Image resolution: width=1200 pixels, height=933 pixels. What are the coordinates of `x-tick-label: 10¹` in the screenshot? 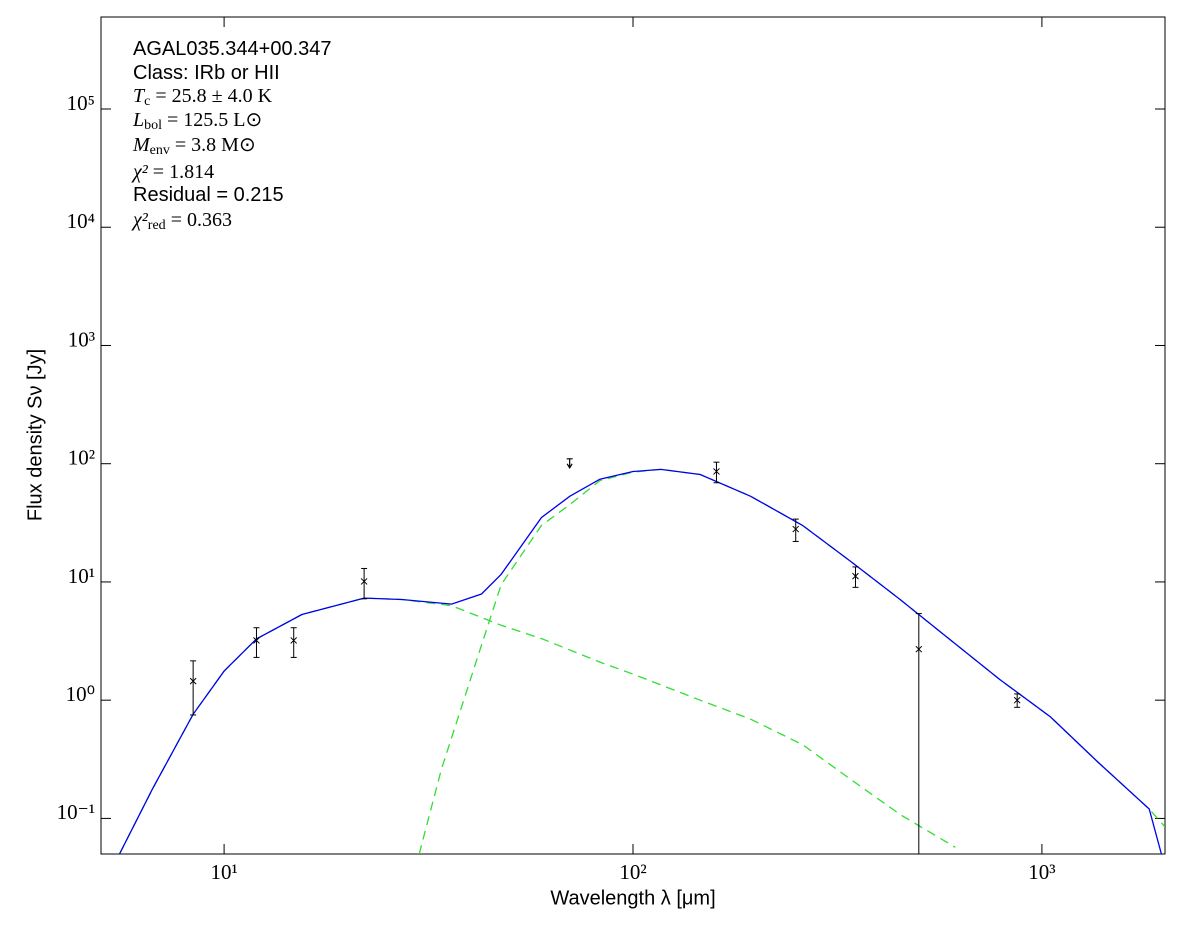 It's located at (223, 872).